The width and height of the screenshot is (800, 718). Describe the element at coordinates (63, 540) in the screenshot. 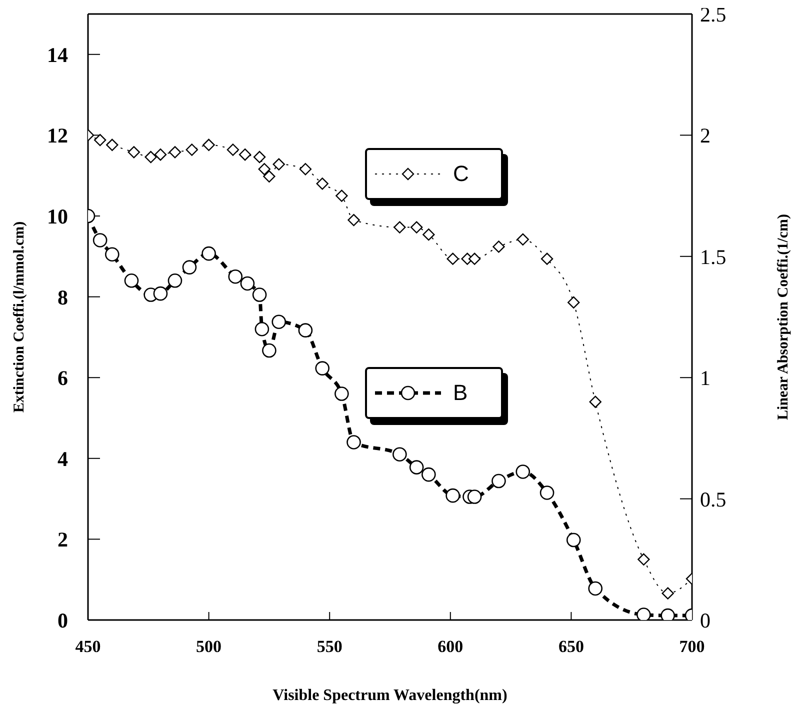

I see `y-tick-label: 2` at that location.